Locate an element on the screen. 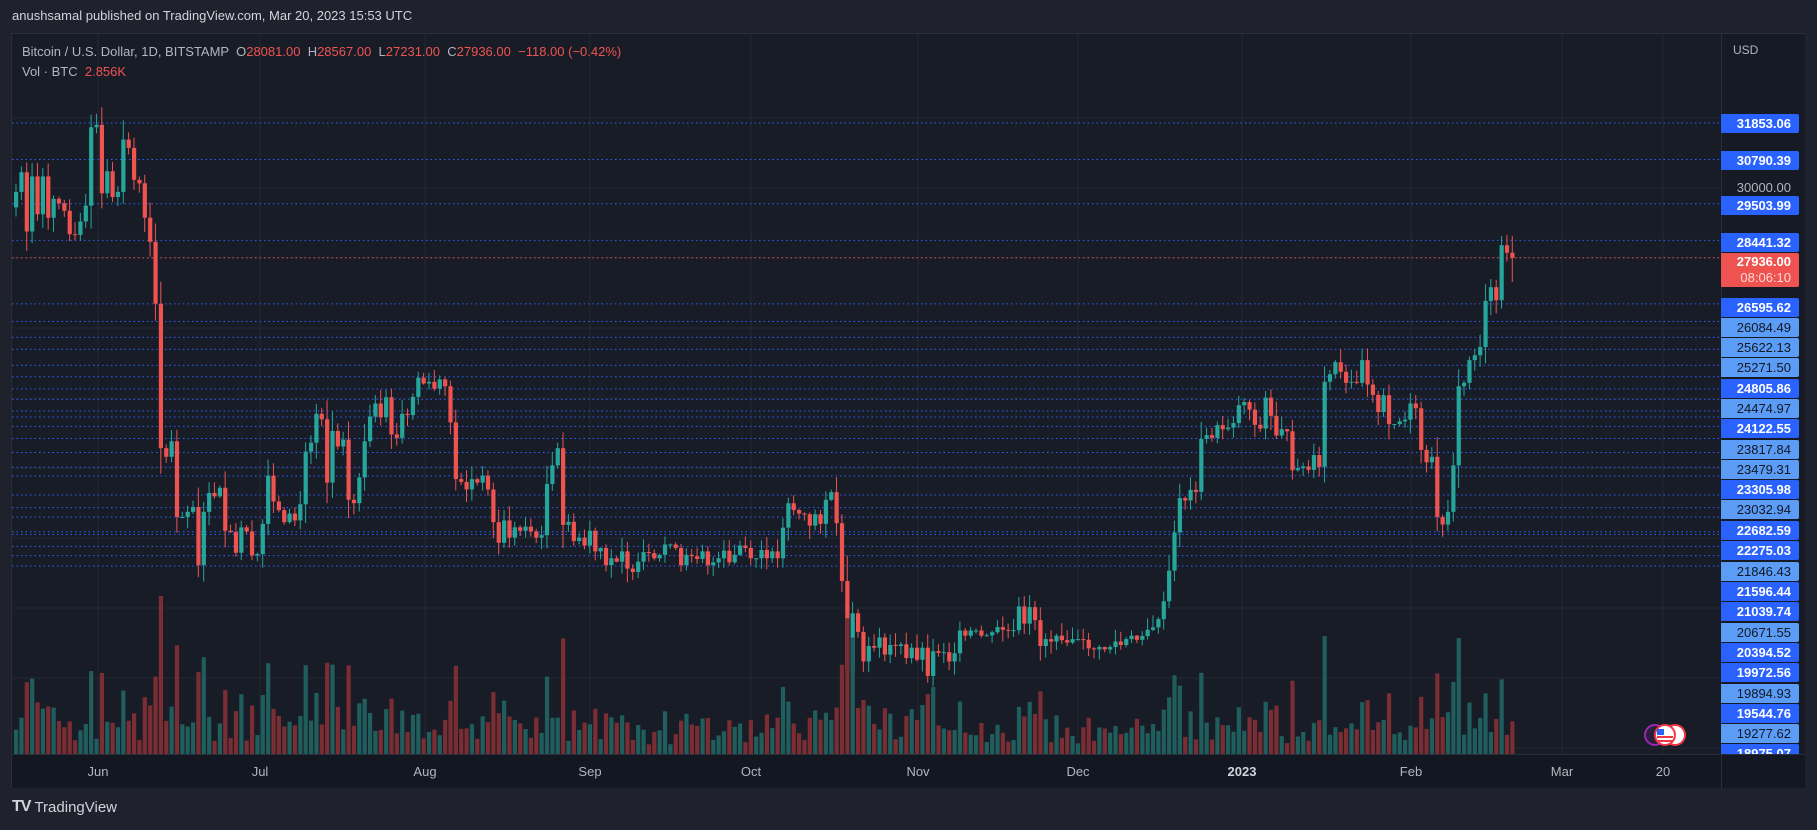 The image size is (1817, 830). symbol-title: Bitcoin / U.S. Dollar, 1D, BITSTAMP is located at coordinates (125, 51).